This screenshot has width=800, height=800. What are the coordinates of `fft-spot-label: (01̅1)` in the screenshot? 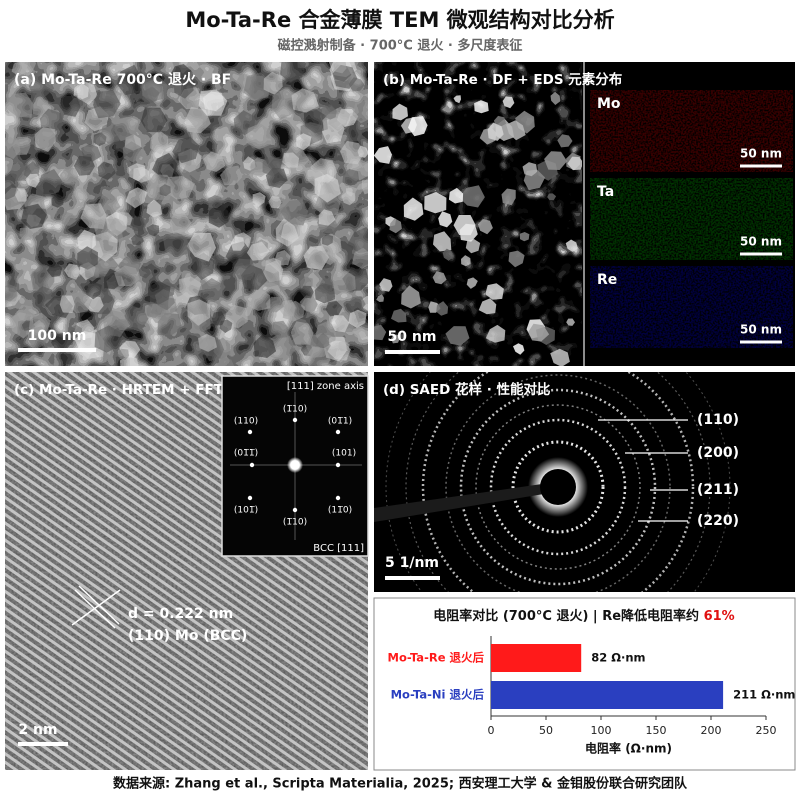 It's located at (340, 422).